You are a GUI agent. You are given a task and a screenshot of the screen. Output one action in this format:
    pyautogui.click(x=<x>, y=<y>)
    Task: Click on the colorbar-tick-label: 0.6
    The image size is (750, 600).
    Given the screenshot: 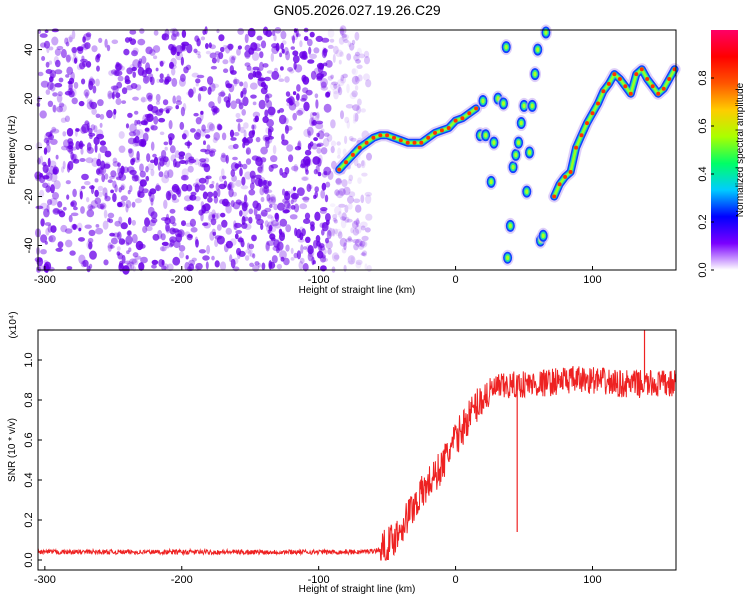 What is the action you would take?
    pyautogui.click(x=703, y=125)
    